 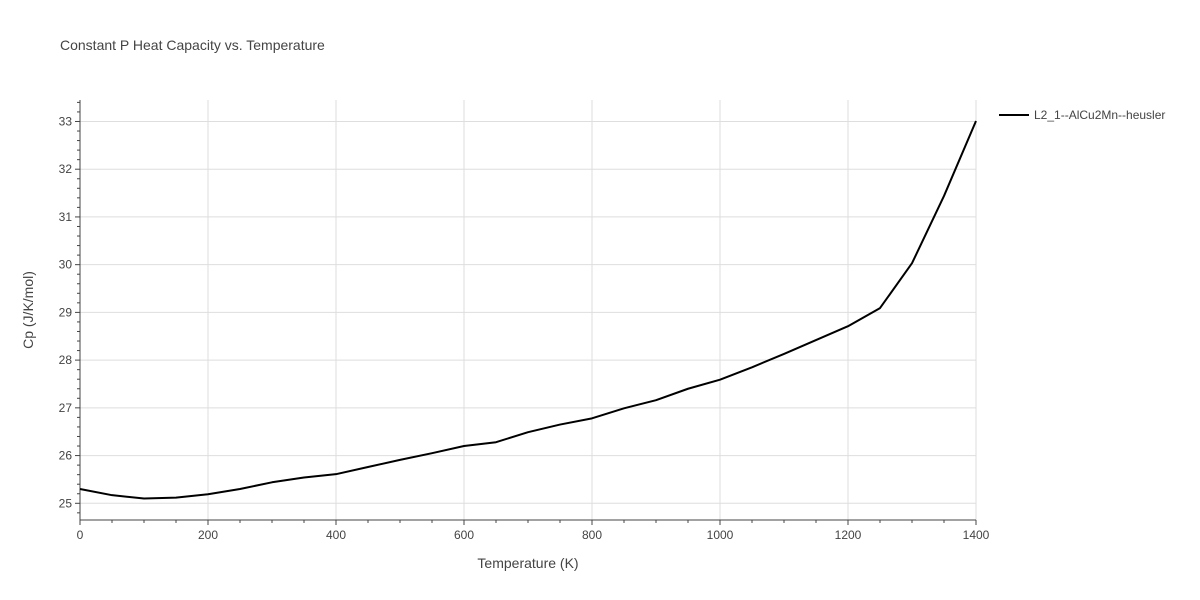 I want to click on y-tick-label: 26, so click(x=66, y=456).